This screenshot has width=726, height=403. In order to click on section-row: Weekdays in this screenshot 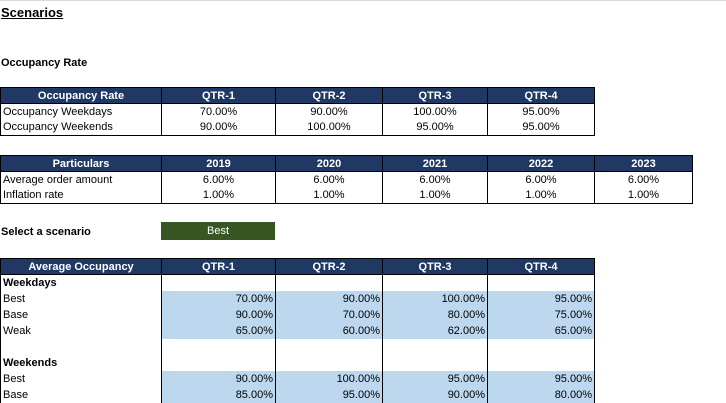, I will do `click(297, 282)`.